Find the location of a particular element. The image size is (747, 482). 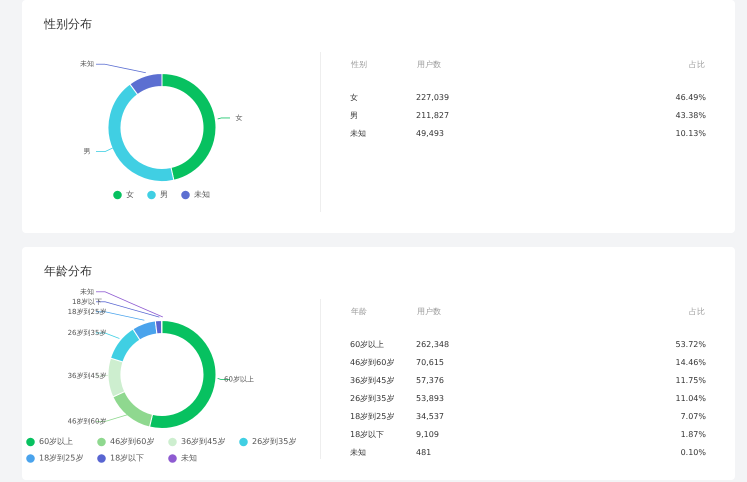

category-label: 26岁到35岁 is located at coordinates (372, 398).